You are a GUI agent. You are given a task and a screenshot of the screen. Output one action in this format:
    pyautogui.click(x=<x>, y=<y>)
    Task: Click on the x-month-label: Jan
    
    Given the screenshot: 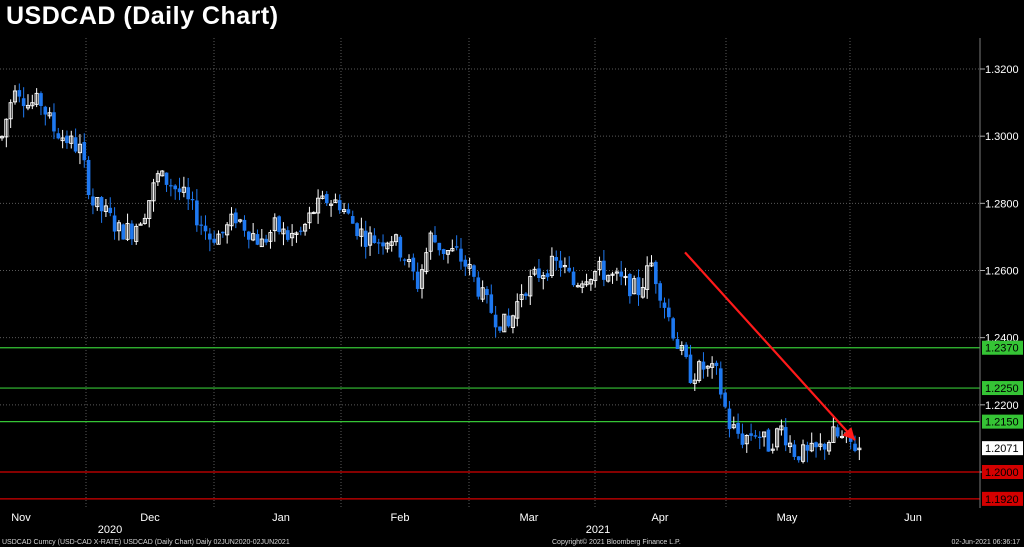 What is the action you would take?
    pyautogui.click(x=281, y=518)
    